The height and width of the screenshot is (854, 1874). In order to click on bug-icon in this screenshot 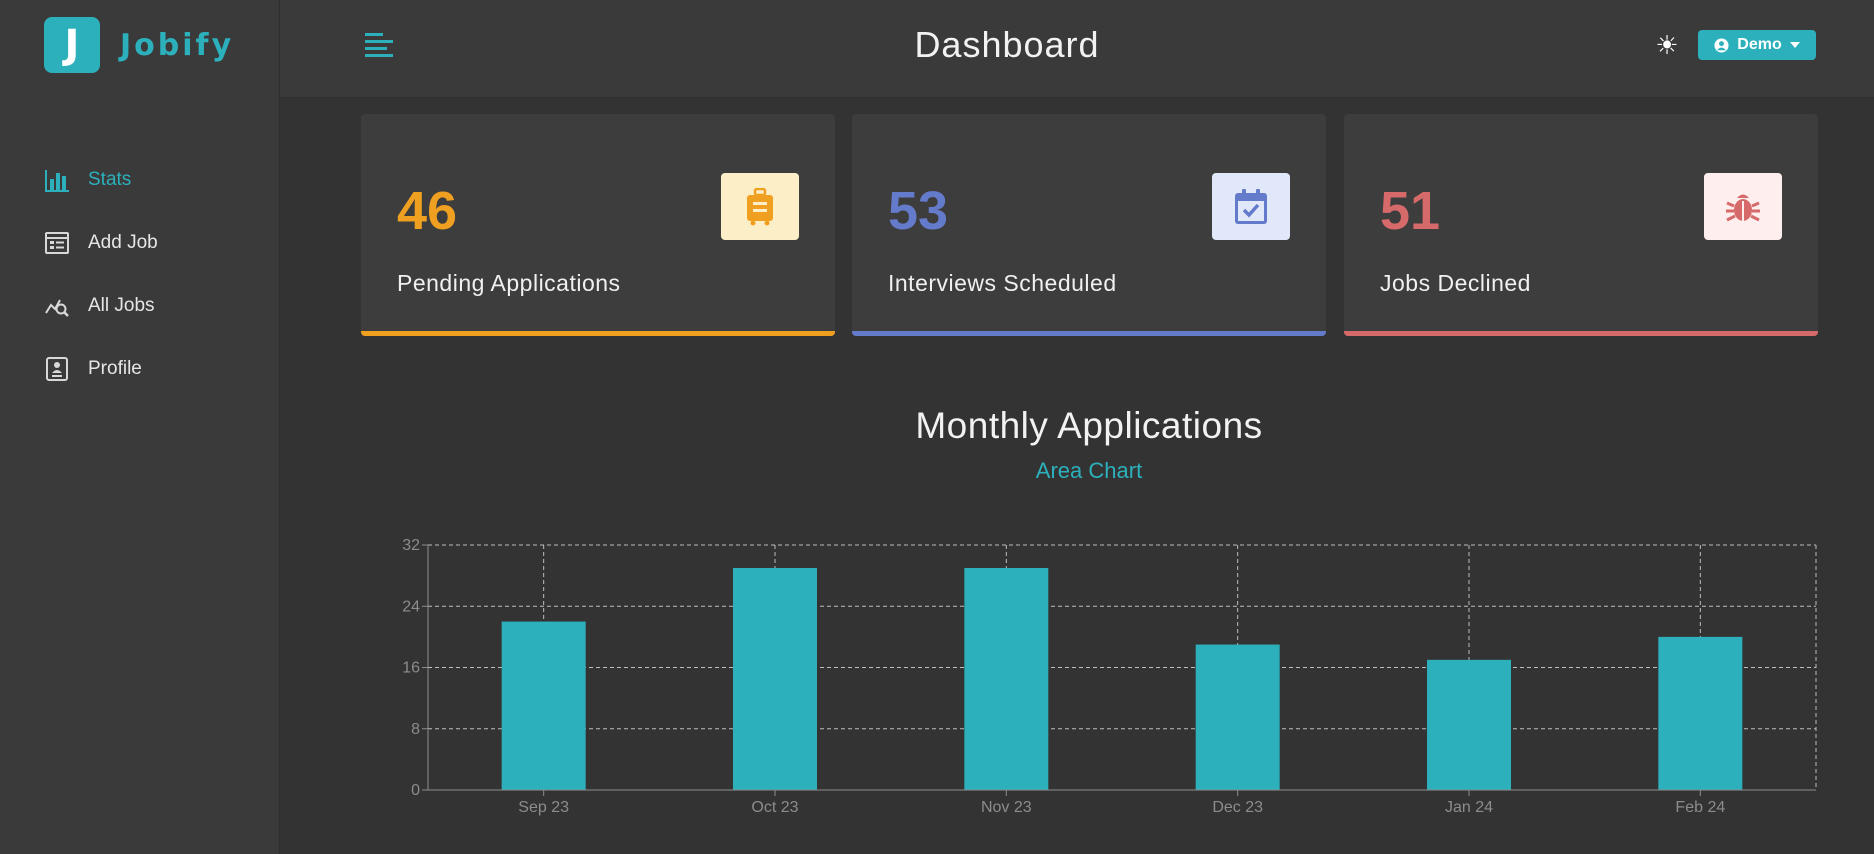, I will do `click(1743, 206)`.